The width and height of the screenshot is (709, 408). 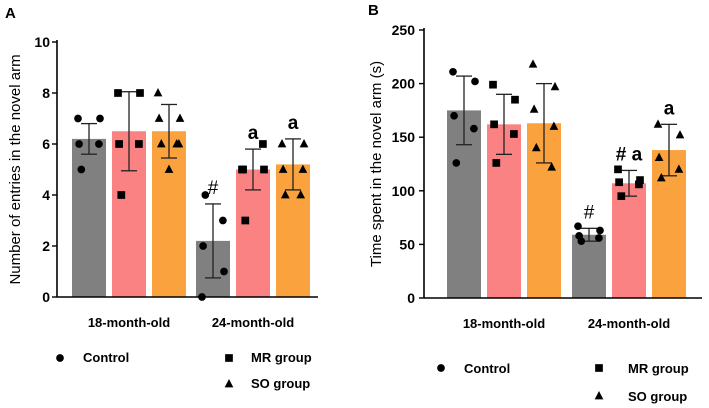 I want to click on y-tick-label: 250, so click(x=404, y=30).